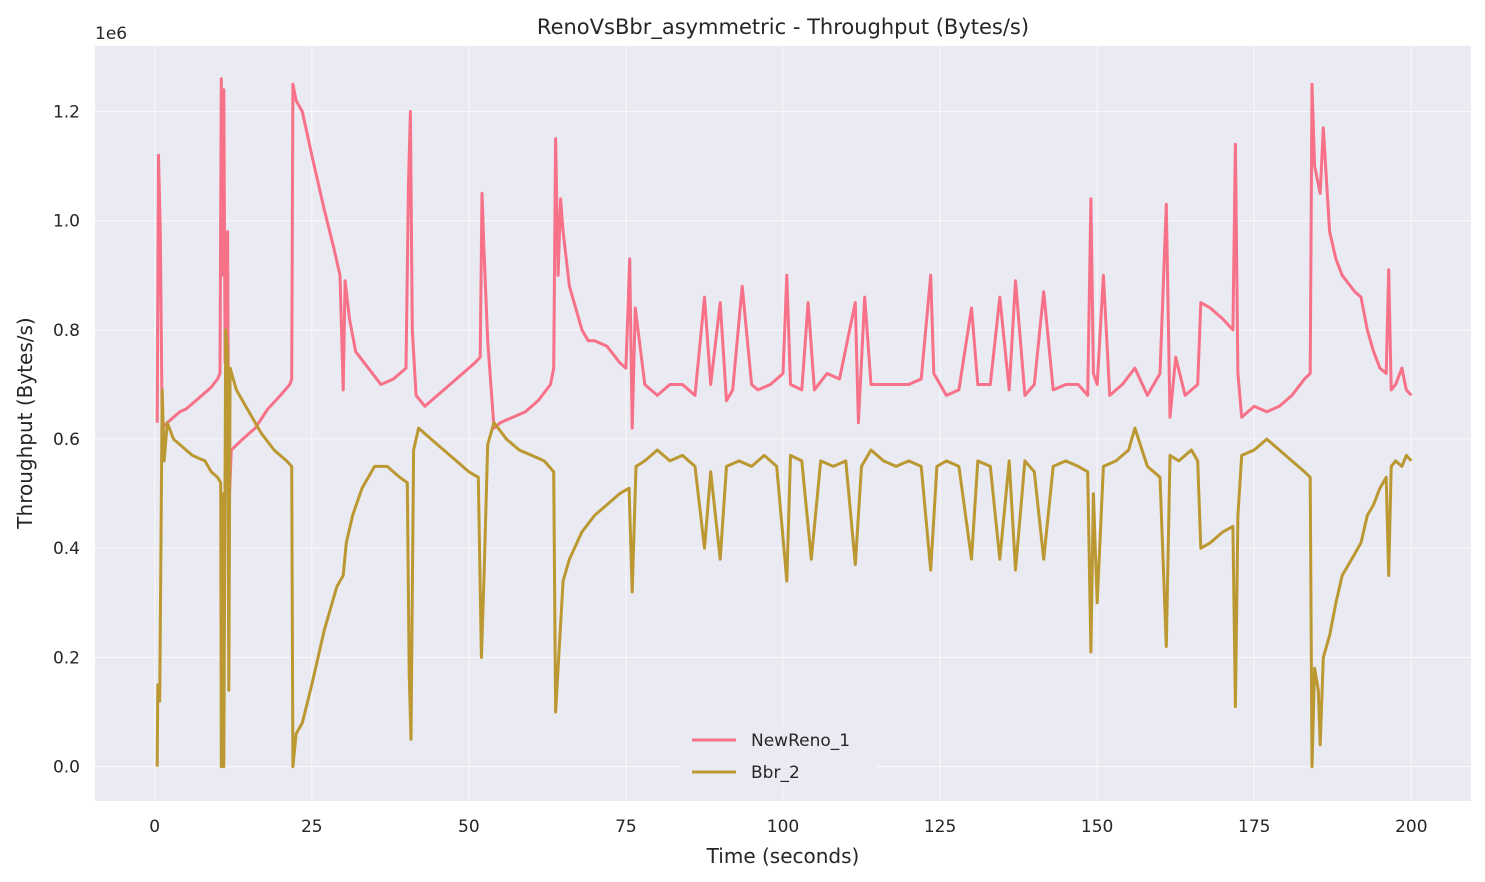  Describe the element at coordinates (25, 423) in the screenshot. I see `y-axis-label: Throughput (Bytes/s)` at that location.